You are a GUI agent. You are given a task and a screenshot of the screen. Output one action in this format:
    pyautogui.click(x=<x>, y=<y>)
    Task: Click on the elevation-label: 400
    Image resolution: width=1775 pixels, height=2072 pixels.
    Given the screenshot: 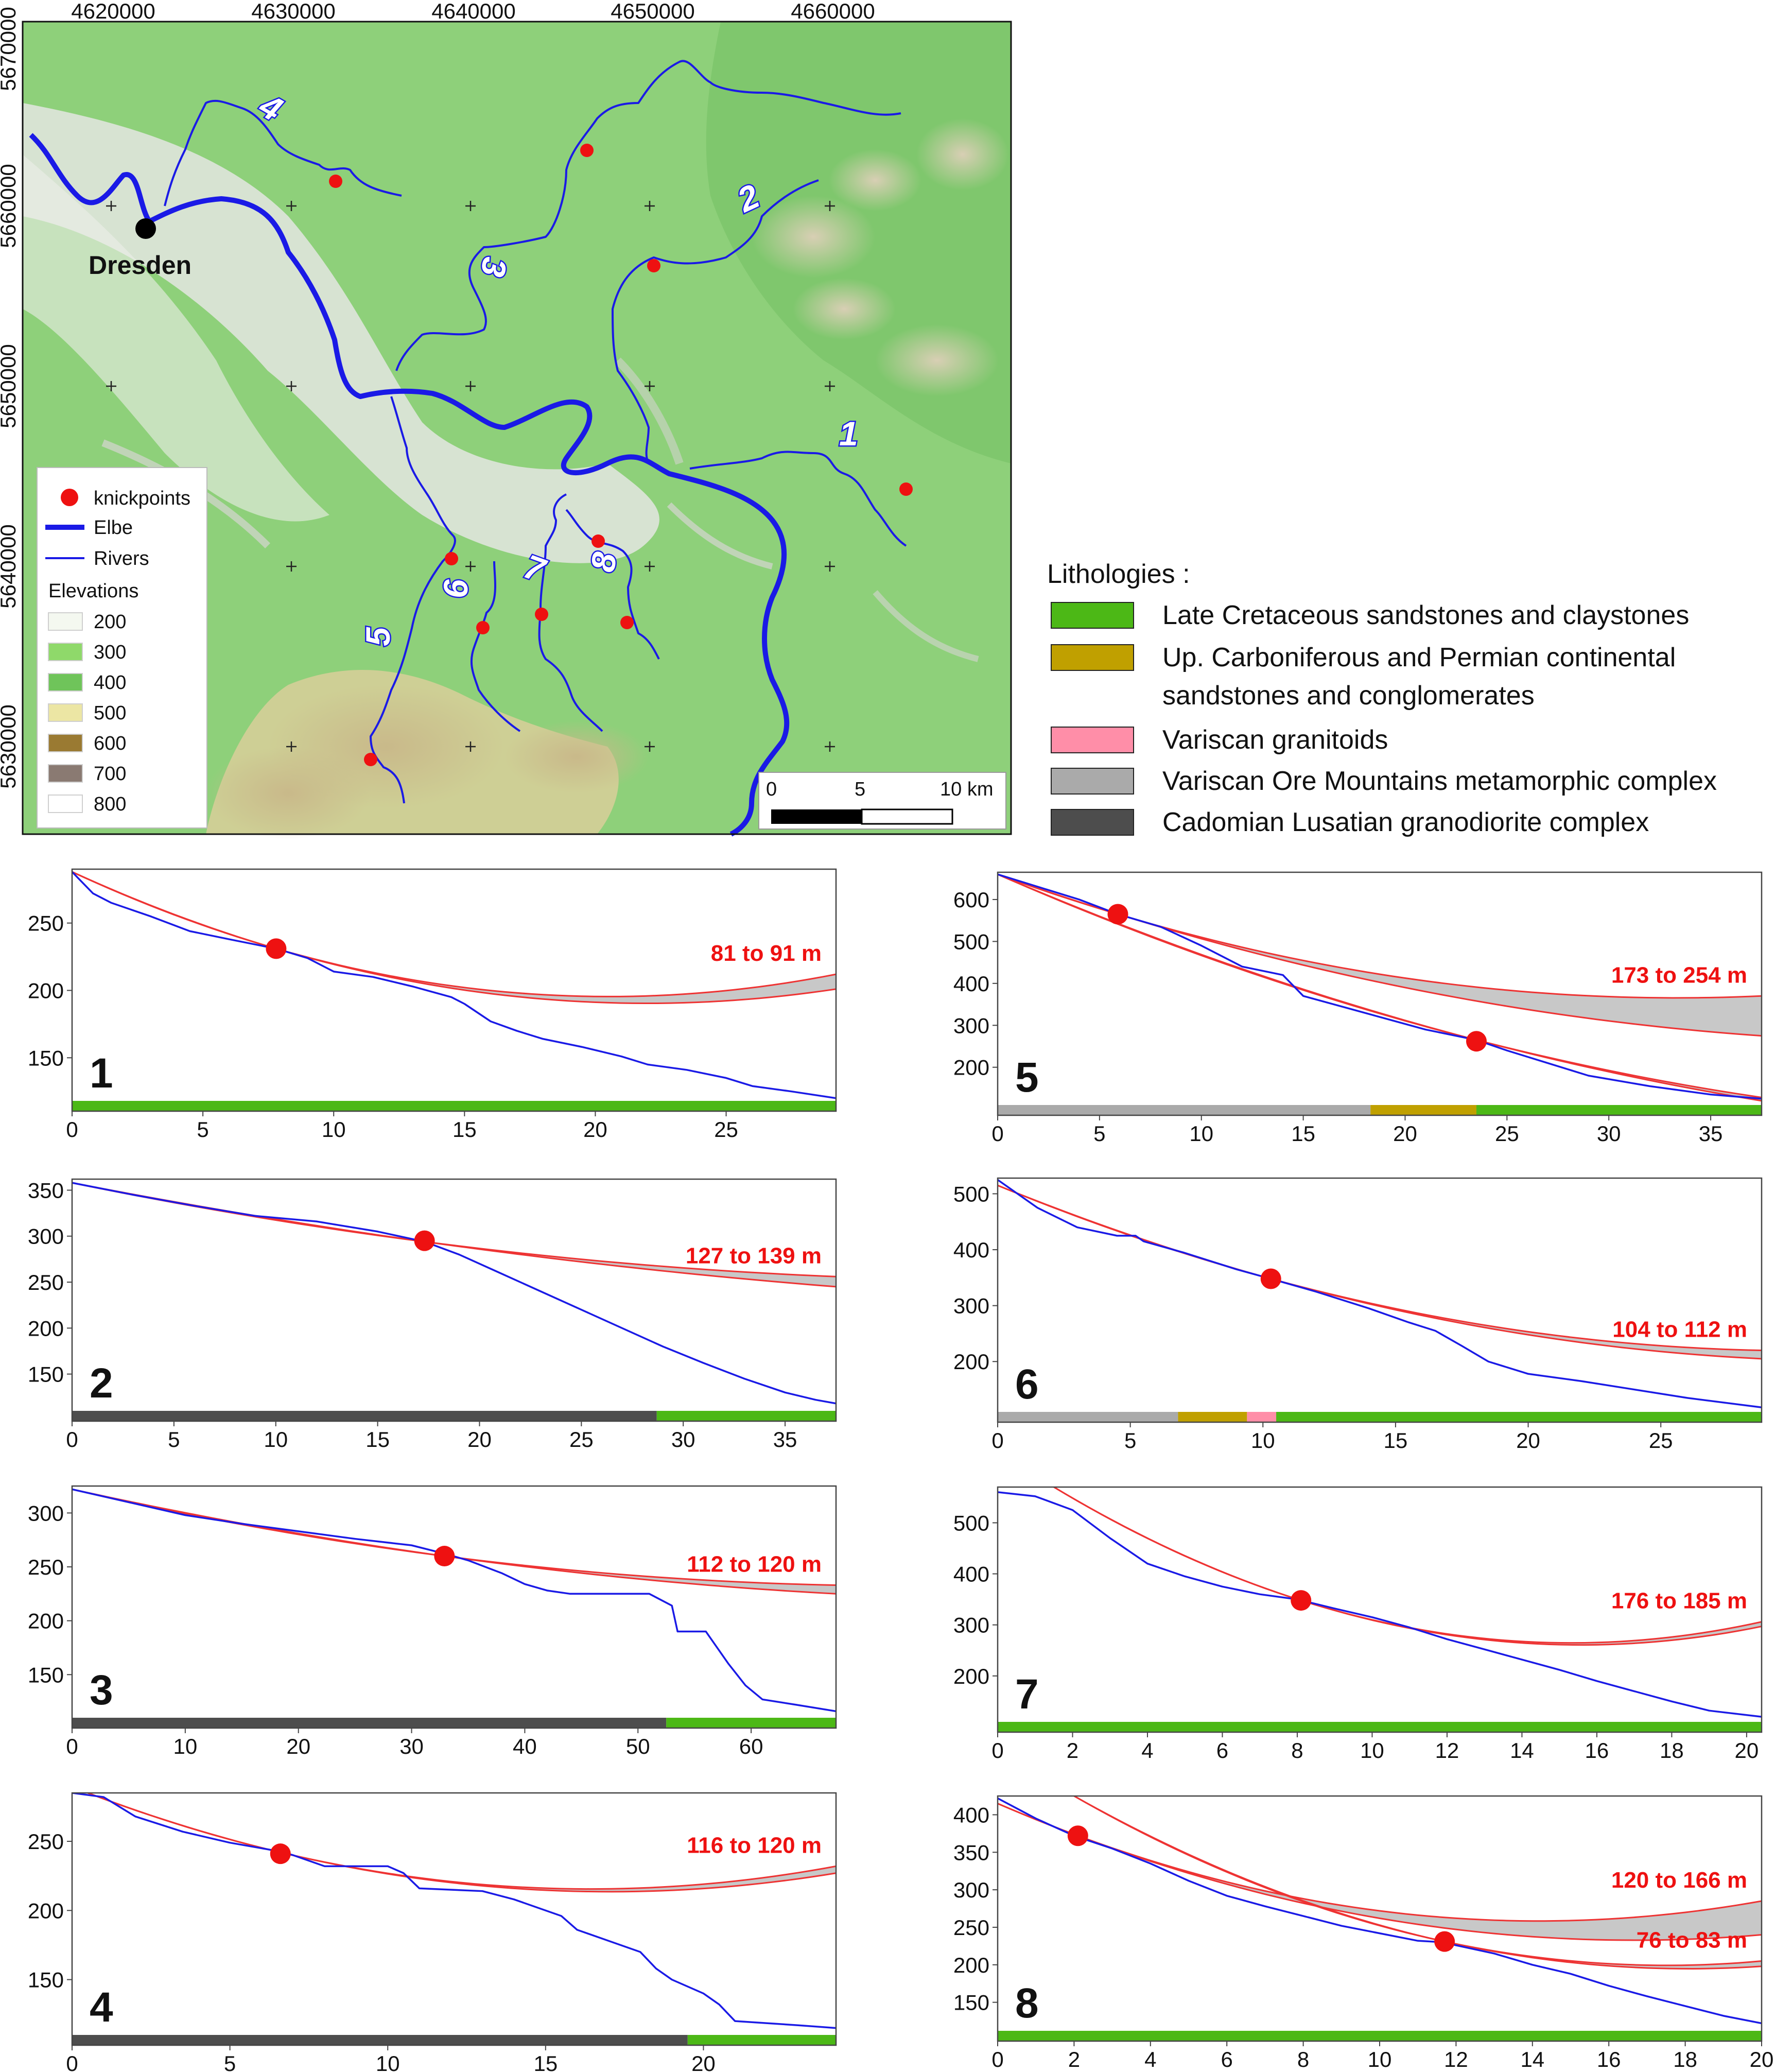 What is the action you would take?
    pyautogui.click(x=110, y=683)
    